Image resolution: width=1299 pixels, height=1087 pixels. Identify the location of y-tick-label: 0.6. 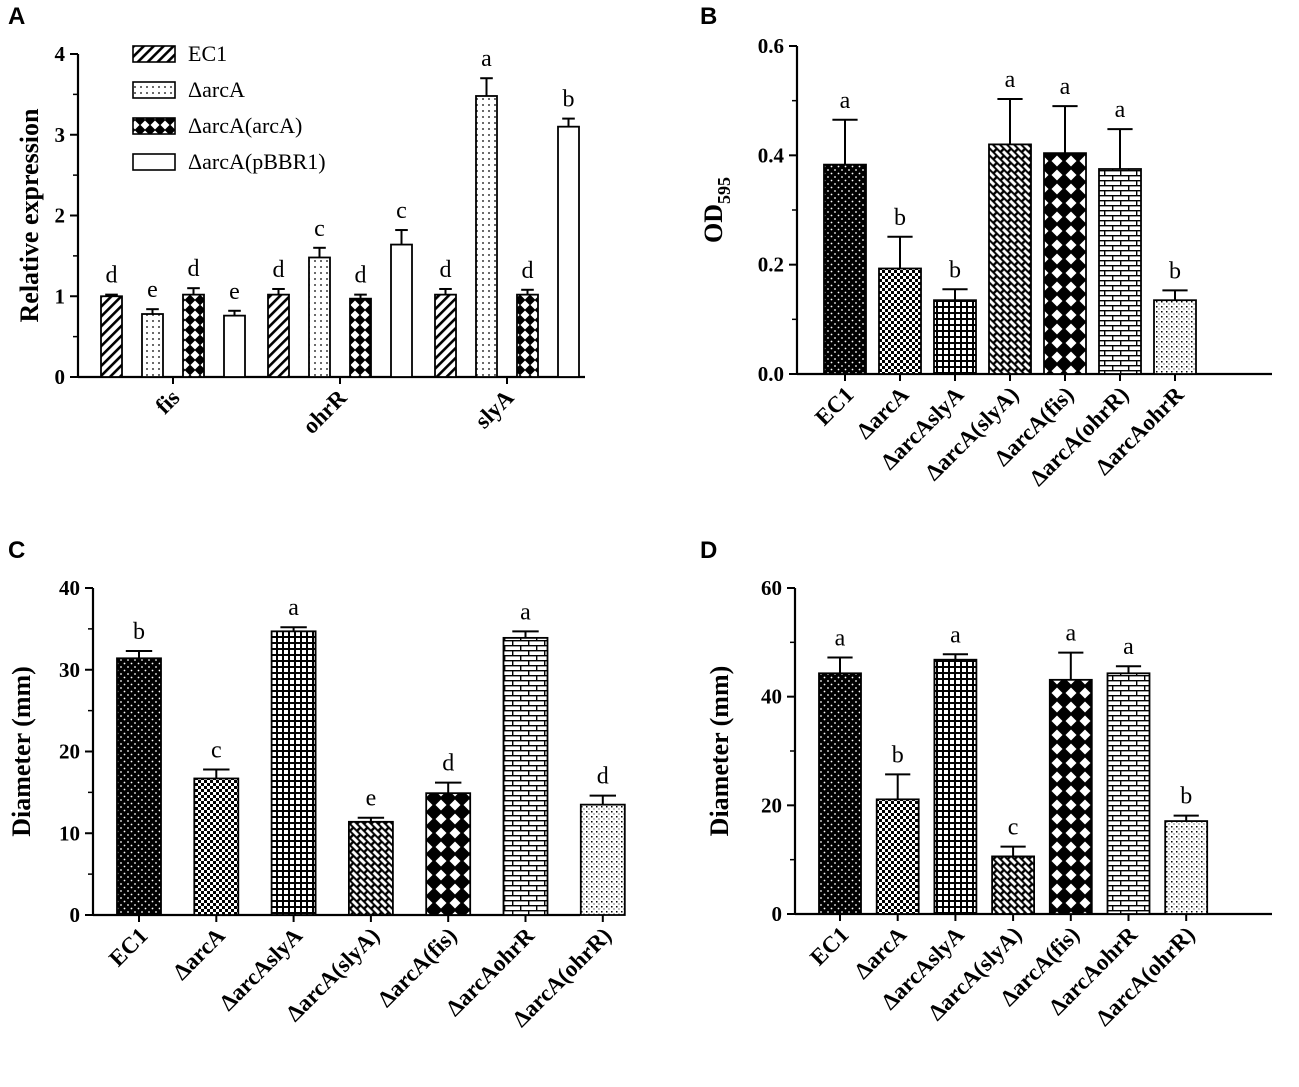
(771, 46).